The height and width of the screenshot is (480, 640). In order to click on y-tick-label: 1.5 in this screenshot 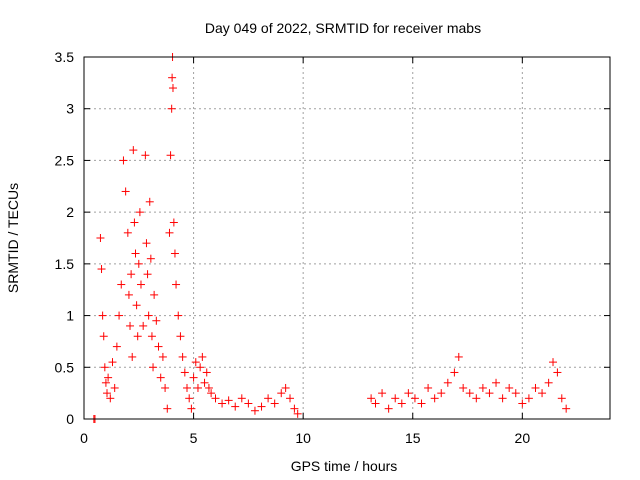, I will do `click(65, 264)`.